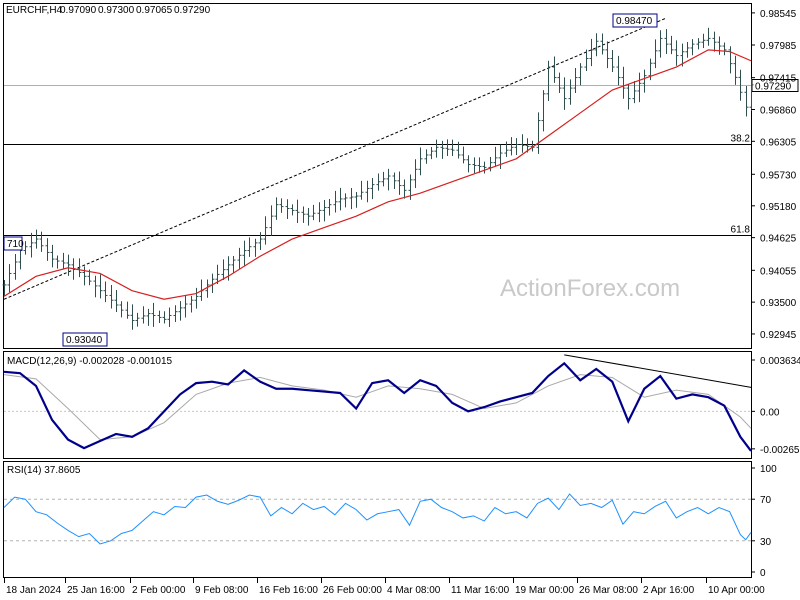  I want to click on rsi-tick-label: 30, so click(766, 542).